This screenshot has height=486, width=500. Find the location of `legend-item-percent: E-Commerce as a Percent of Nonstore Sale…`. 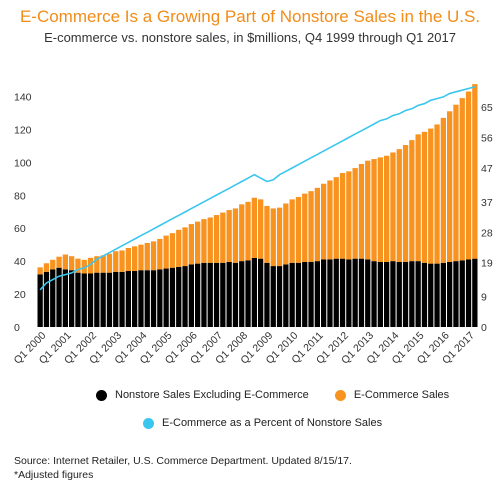

legend-item-percent: E-Commerce as a Percent of Nonstore Sale… is located at coordinates (262, 423).